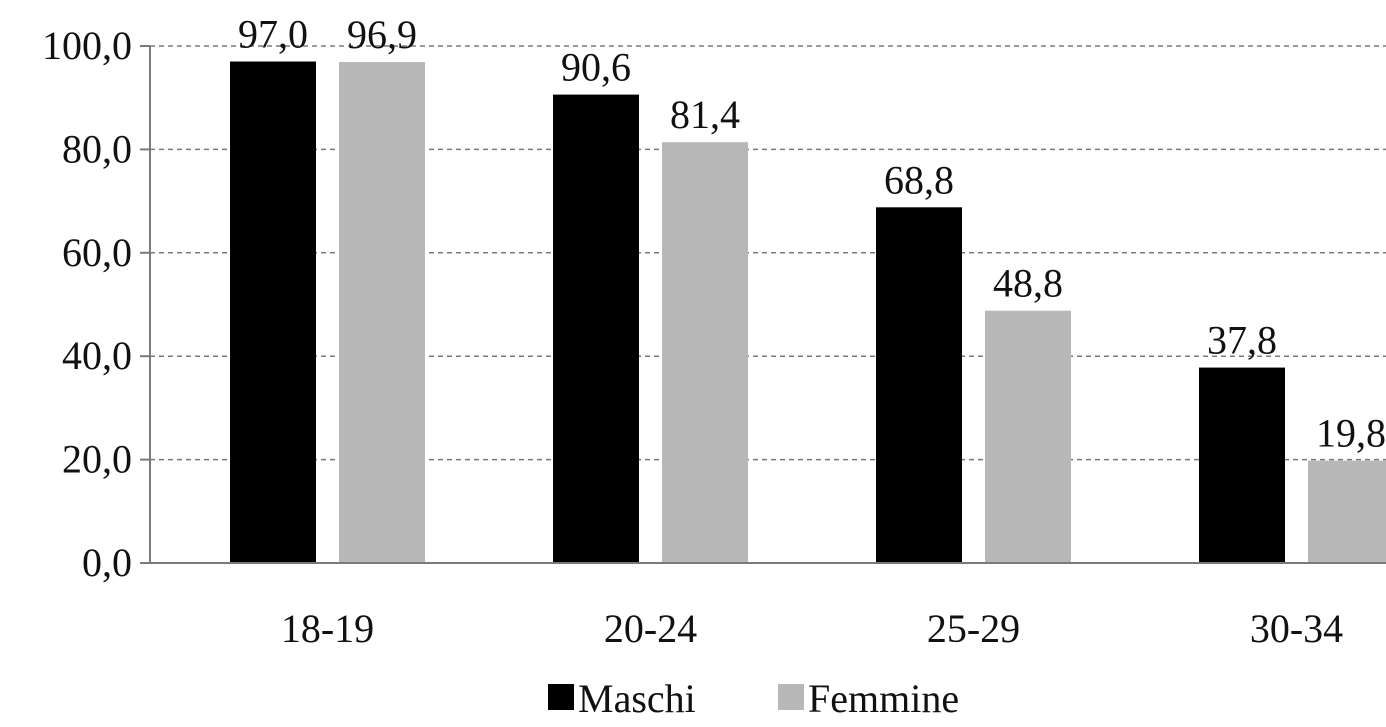 This screenshot has width=1386, height=727. What do you see at coordinates (87, 45) in the screenshot?
I see `y-tick-label: 100,0` at bounding box center [87, 45].